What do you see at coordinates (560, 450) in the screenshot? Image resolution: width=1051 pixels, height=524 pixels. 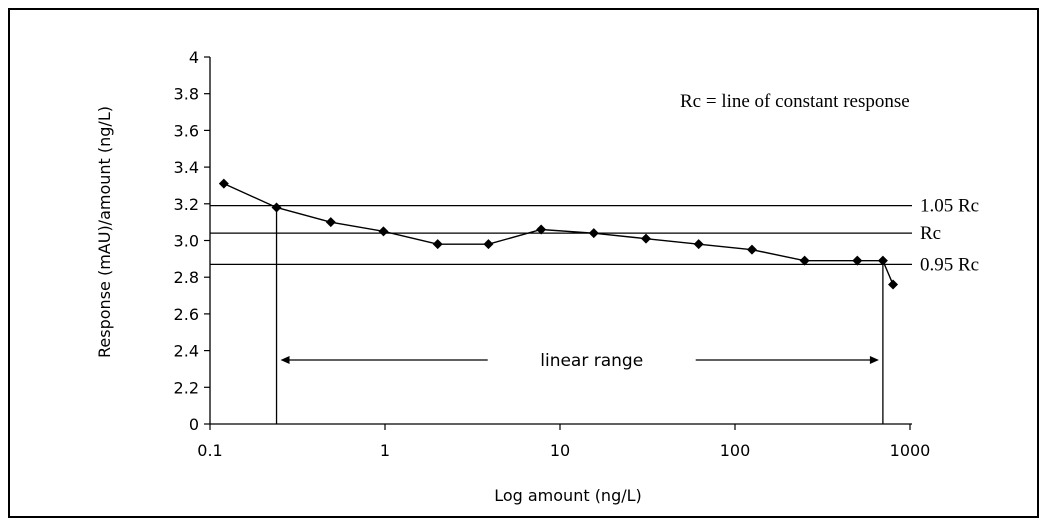 I see `x-tick-label: 10` at bounding box center [560, 450].